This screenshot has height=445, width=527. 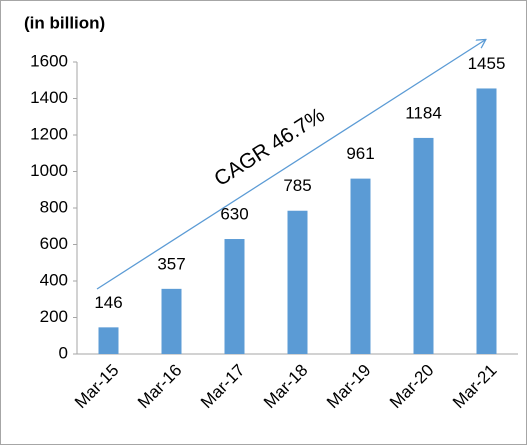 What do you see at coordinates (54, 206) in the screenshot?
I see `y-tick-label: 800` at bounding box center [54, 206].